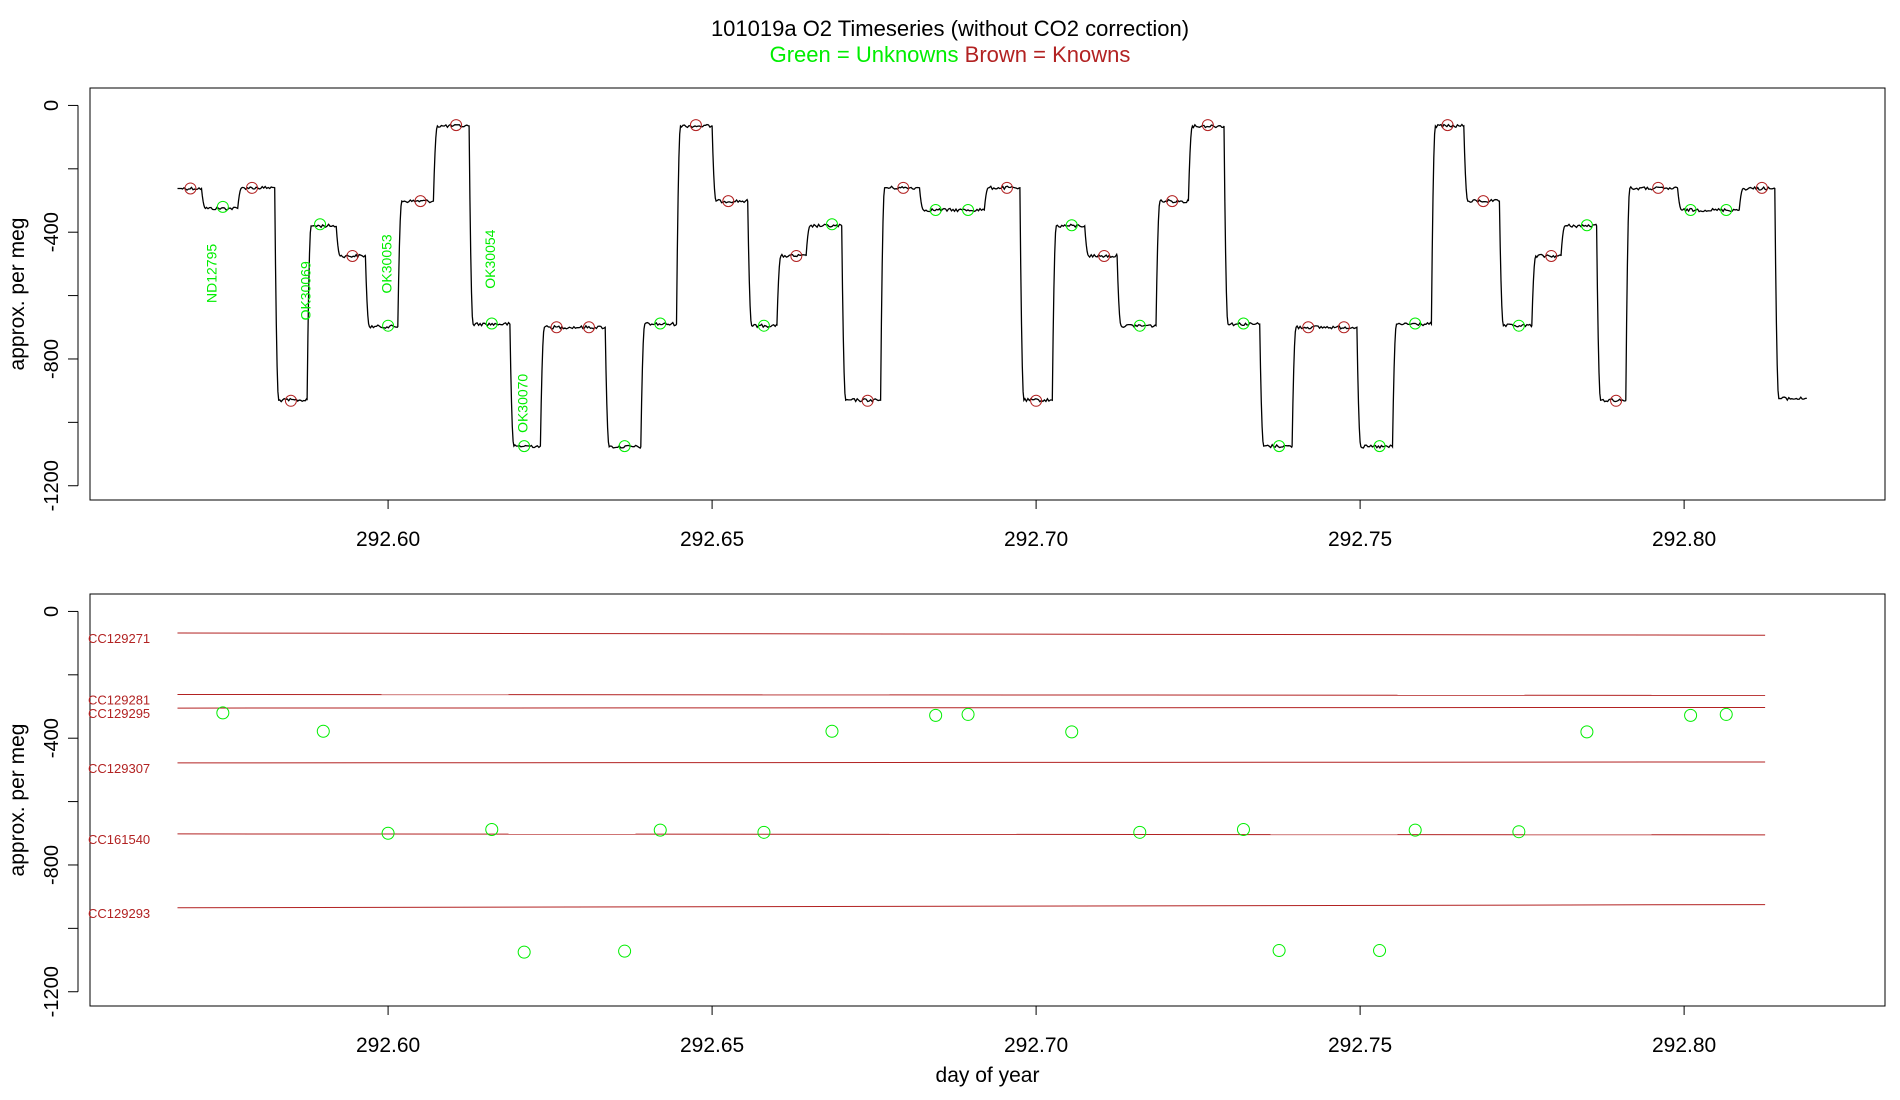  Describe the element at coordinates (864, 54) in the screenshot. I see `legend-unknowns: Green = Unknowns` at that location.